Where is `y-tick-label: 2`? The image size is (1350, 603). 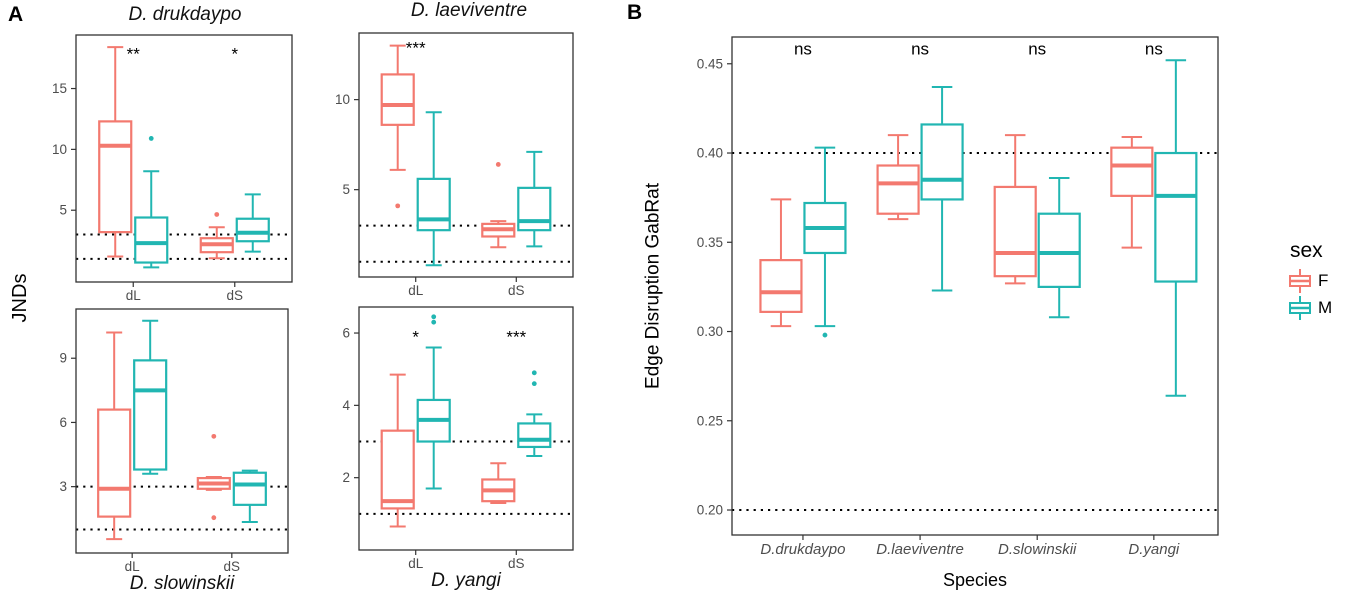
y-tick-label: 2 is located at coordinates (346, 477).